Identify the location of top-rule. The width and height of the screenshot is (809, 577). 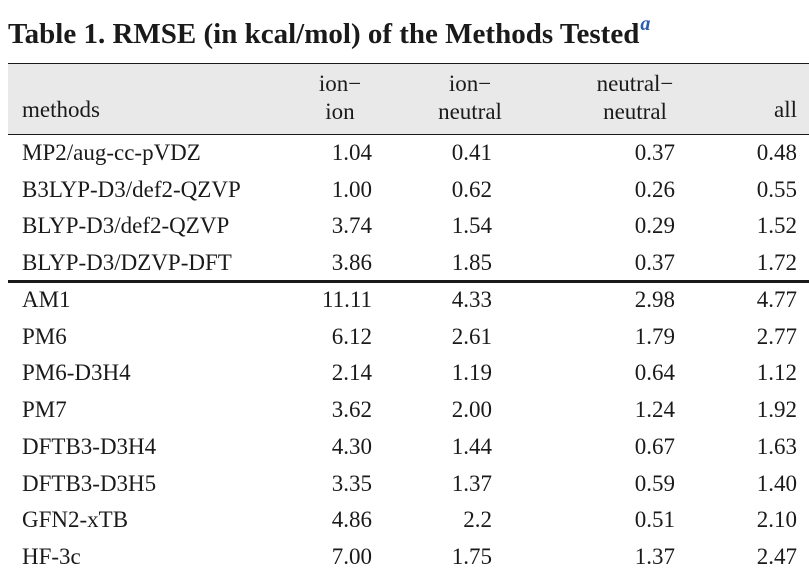
(408, 63).